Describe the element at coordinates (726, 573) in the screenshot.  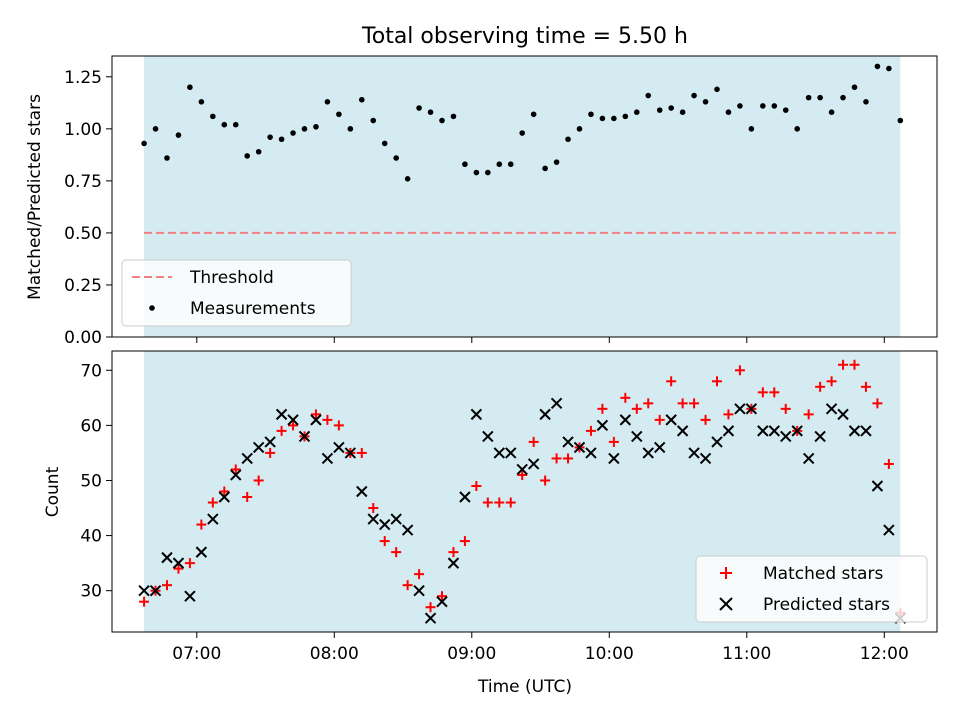
I see `matched-legend-marker` at that location.